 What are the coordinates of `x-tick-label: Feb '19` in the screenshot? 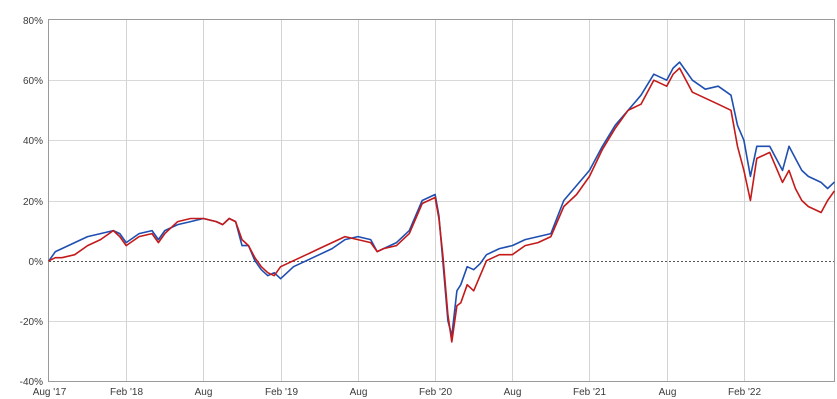 It's located at (281, 392).